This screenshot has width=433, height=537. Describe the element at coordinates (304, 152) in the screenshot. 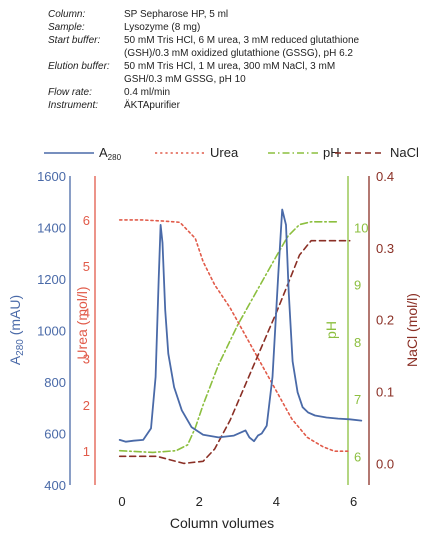

I see `legend-item-2: pH` at that location.